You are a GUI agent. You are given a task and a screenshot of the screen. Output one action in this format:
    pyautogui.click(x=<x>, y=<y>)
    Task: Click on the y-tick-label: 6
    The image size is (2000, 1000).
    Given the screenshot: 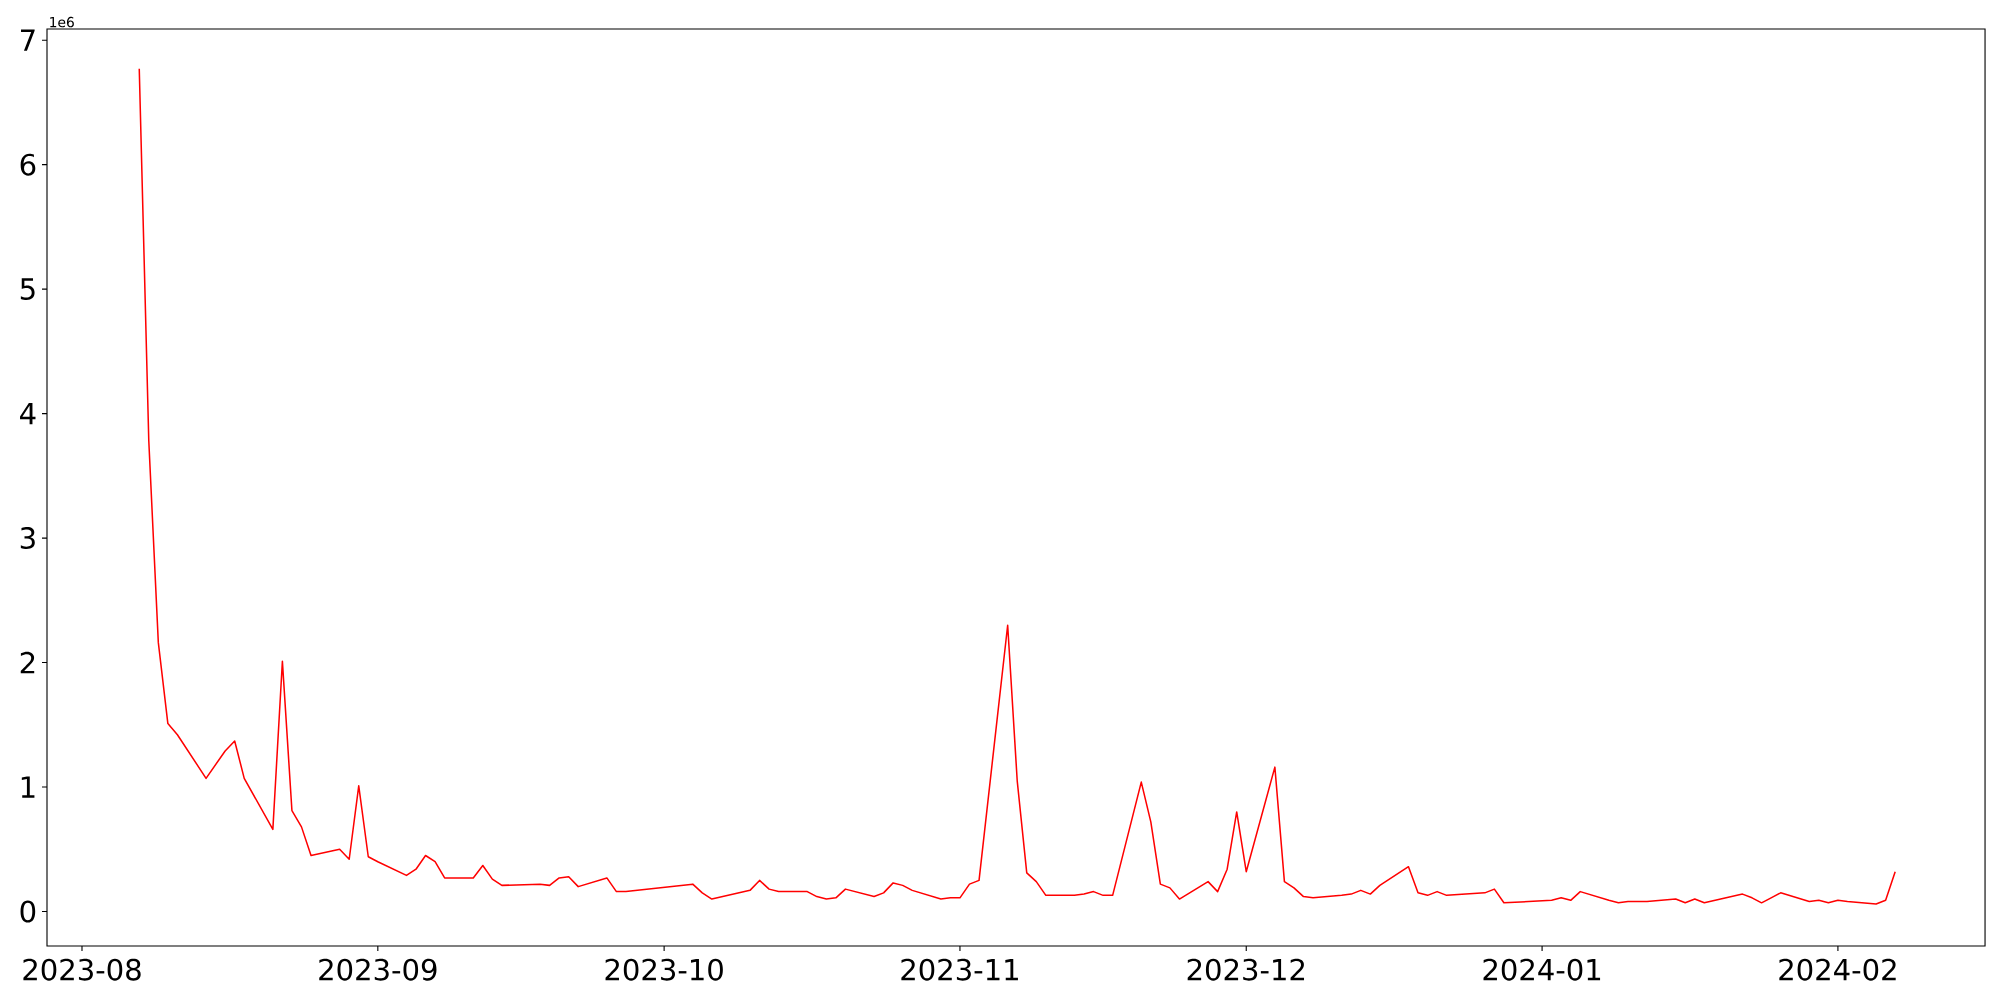 What is the action you would take?
    pyautogui.click(x=28, y=164)
    